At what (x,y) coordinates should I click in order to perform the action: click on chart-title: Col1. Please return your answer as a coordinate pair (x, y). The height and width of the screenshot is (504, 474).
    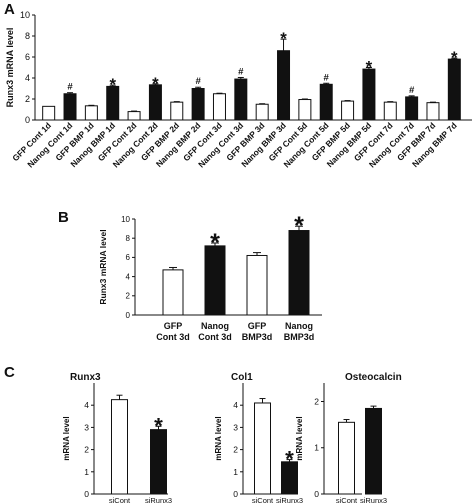
    Looking at the image, I should click on (242, 377).